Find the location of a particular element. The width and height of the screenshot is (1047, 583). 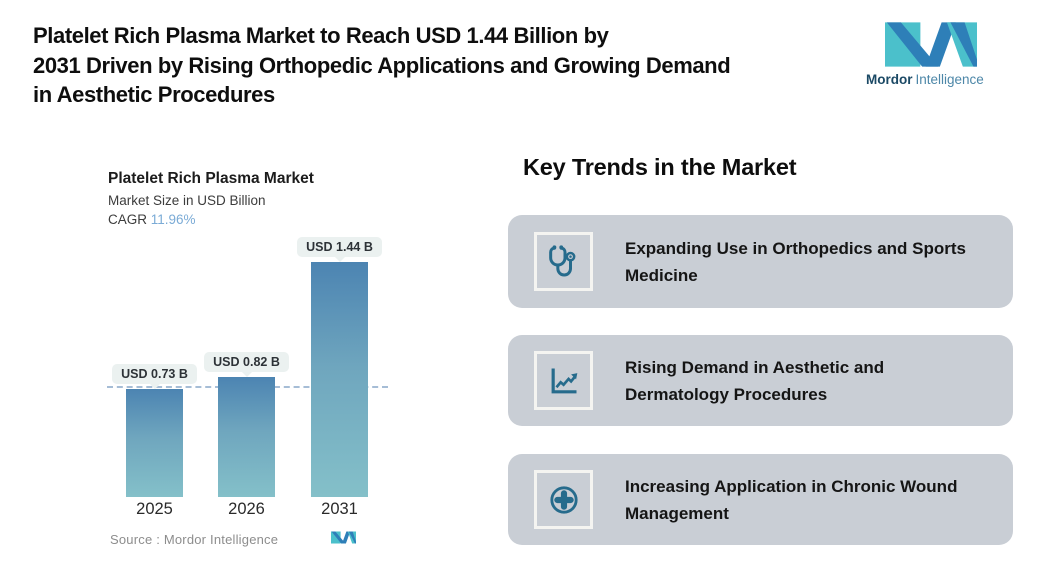

stethoscope-icon is located at coordinates (561, 260).